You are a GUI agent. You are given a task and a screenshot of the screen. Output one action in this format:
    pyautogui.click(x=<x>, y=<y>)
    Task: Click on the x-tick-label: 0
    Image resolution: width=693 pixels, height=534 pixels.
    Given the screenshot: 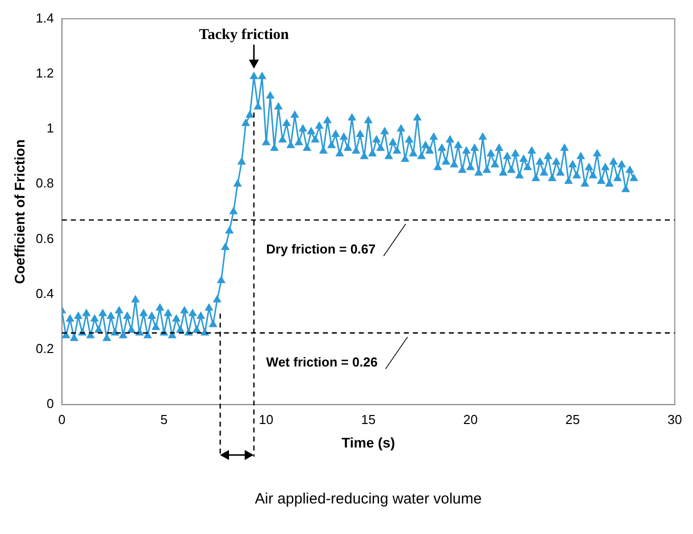 What is the action you would take?
    pyautogui.click(x=62, y=419)
    